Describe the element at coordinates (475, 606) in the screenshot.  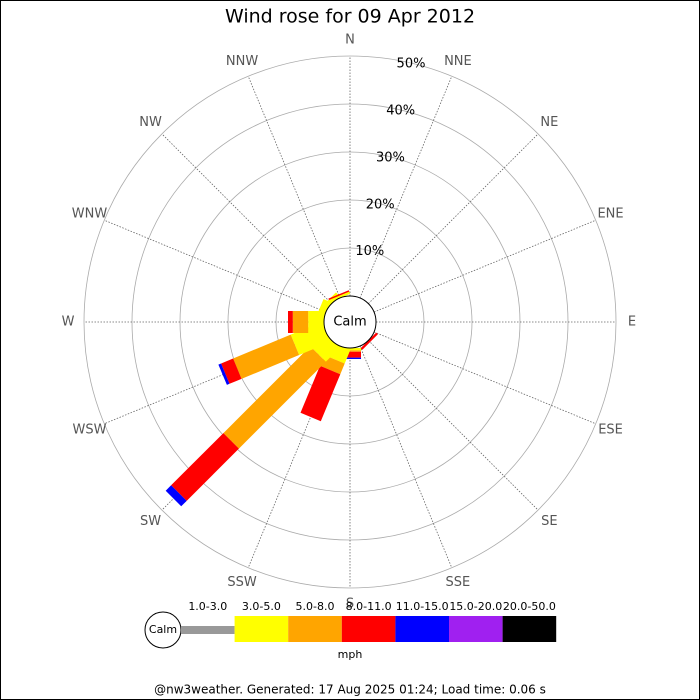
I see `legend-label: 15.0-20.0` at that location.